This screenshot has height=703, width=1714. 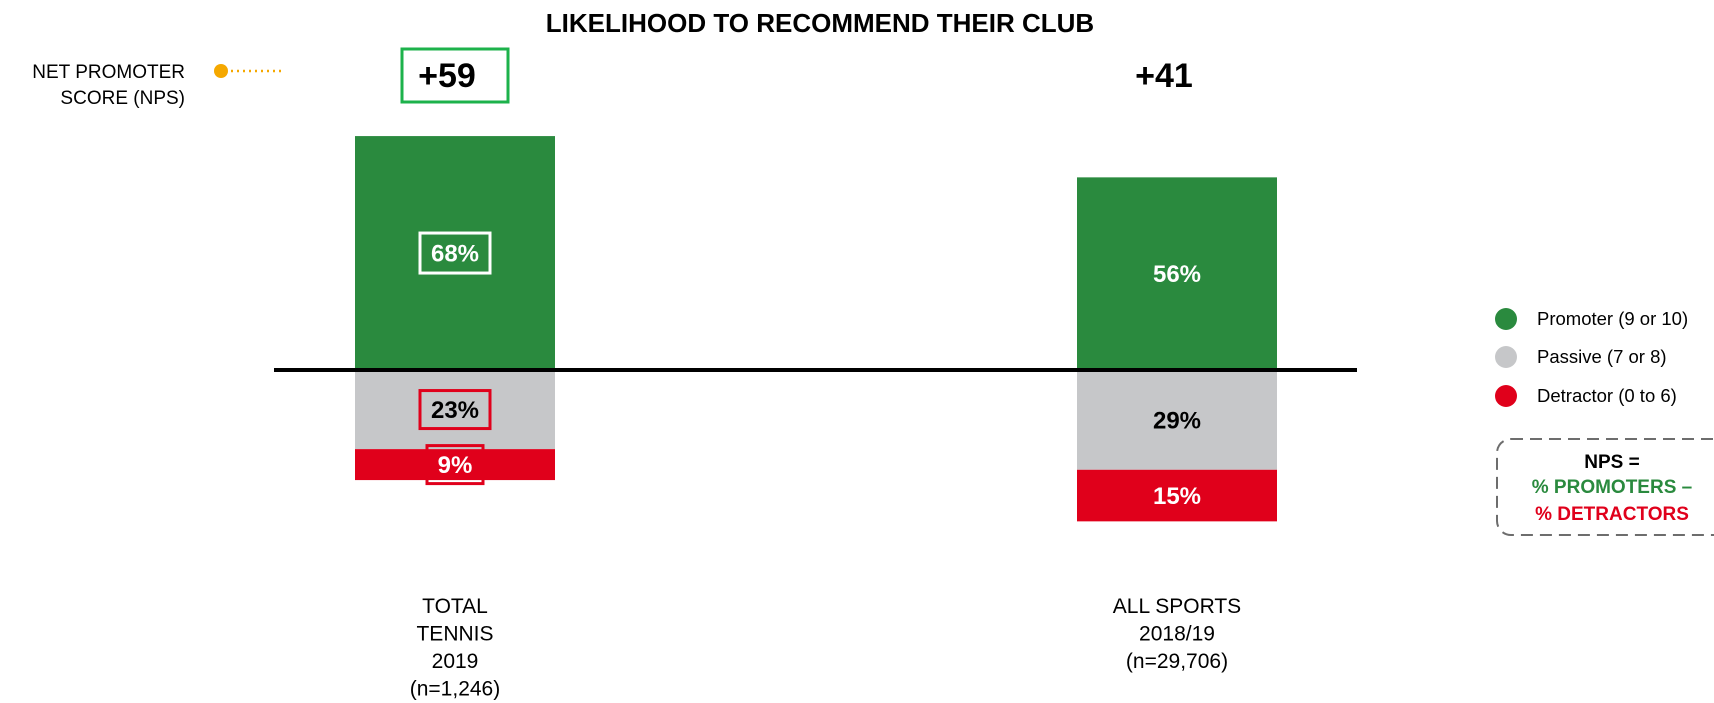 I want to click on nps-formula-box: NPS = % PROMOTERS – % DETRACTORS, so click(x=1605, y=487).